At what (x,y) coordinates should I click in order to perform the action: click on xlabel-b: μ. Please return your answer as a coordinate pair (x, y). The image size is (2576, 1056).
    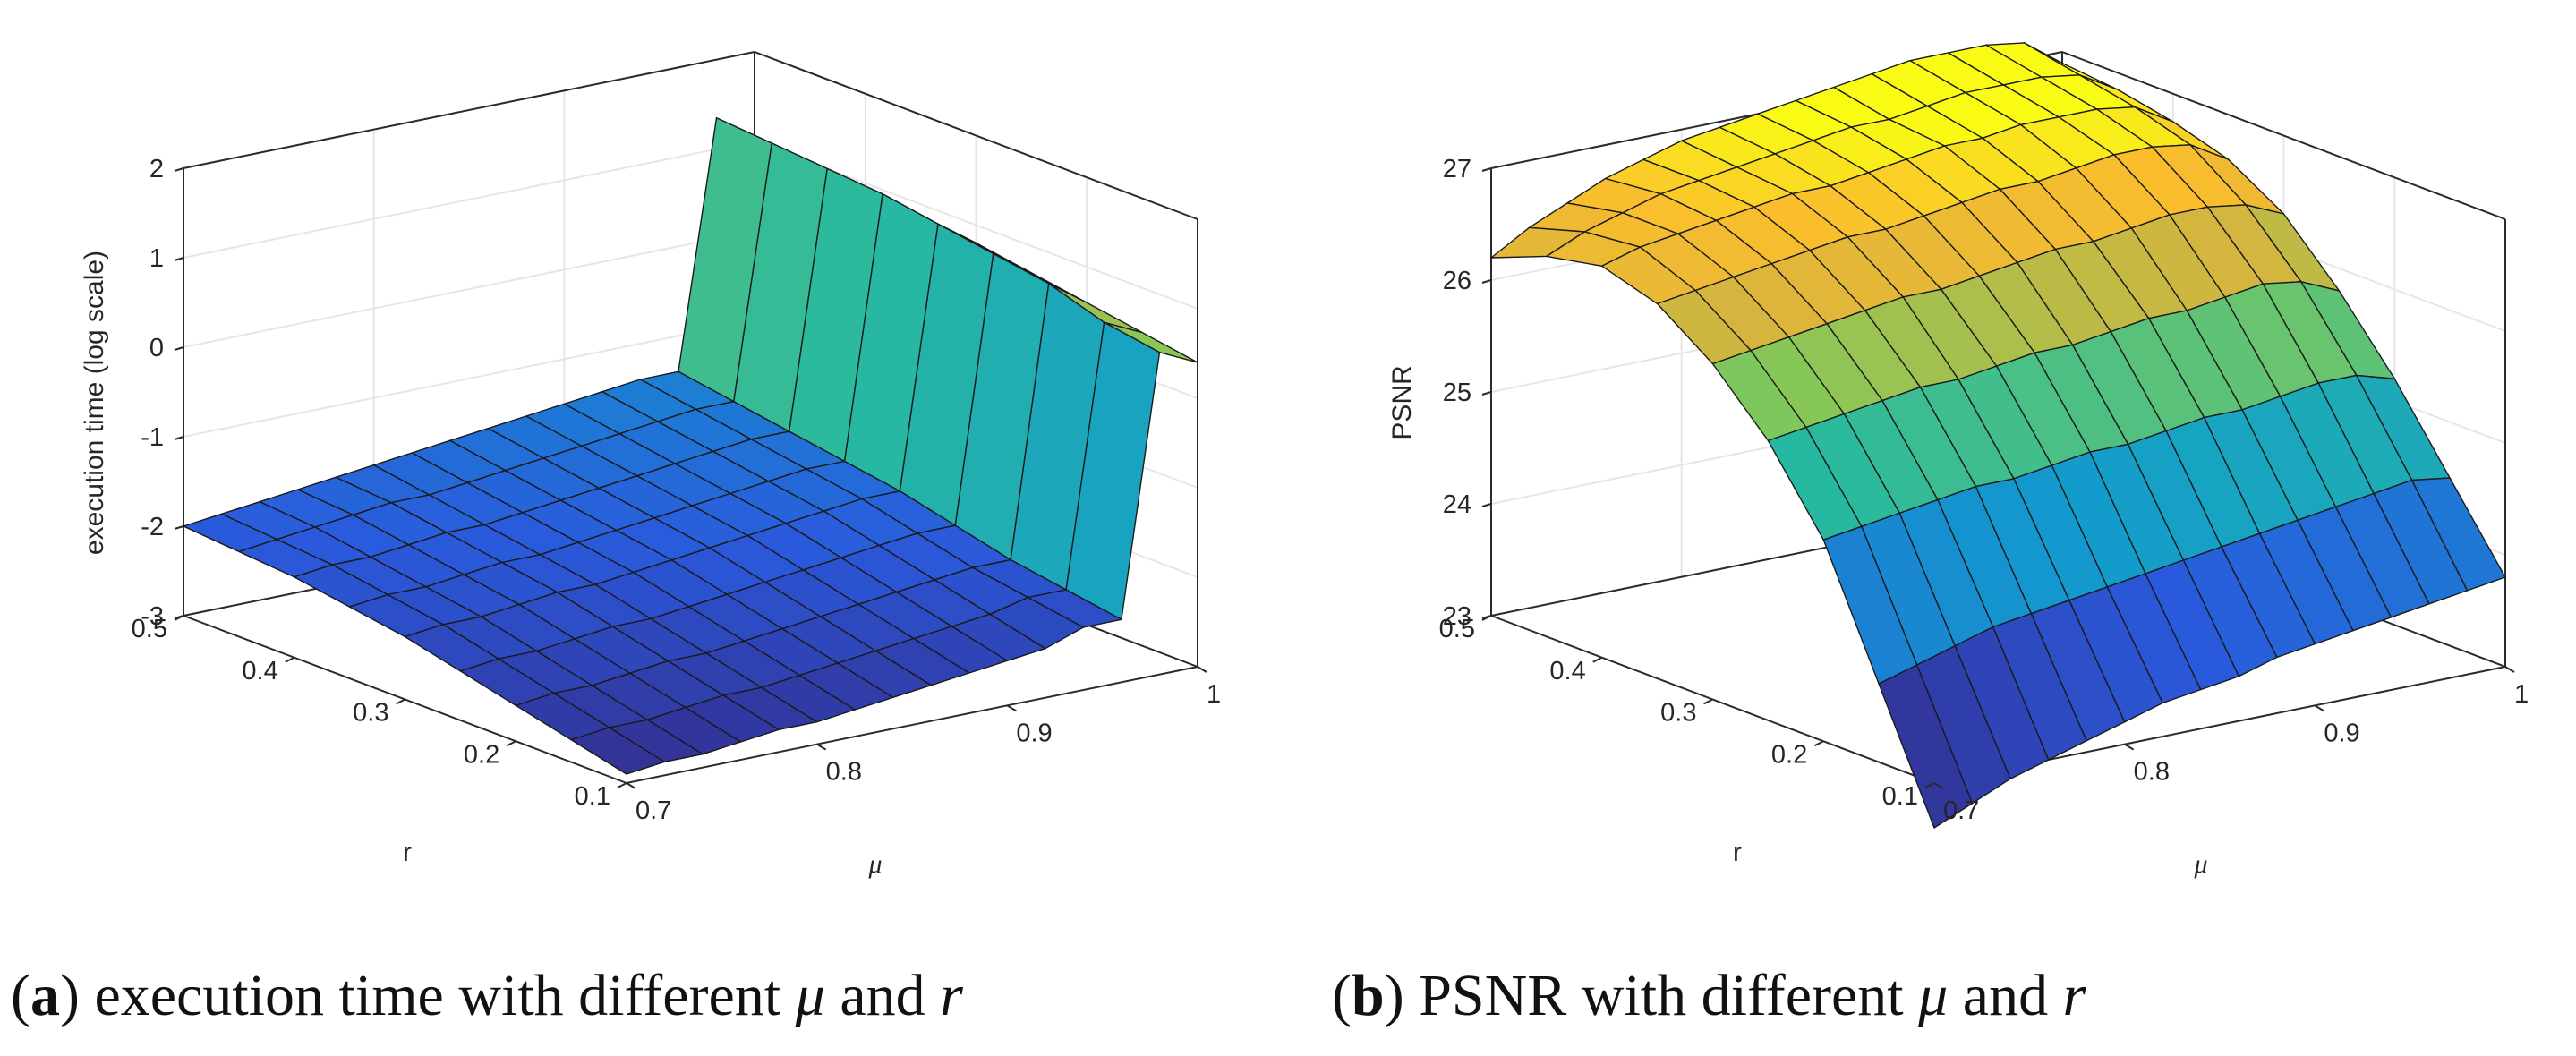
    Looking at the image, I should click on (2200, 864).